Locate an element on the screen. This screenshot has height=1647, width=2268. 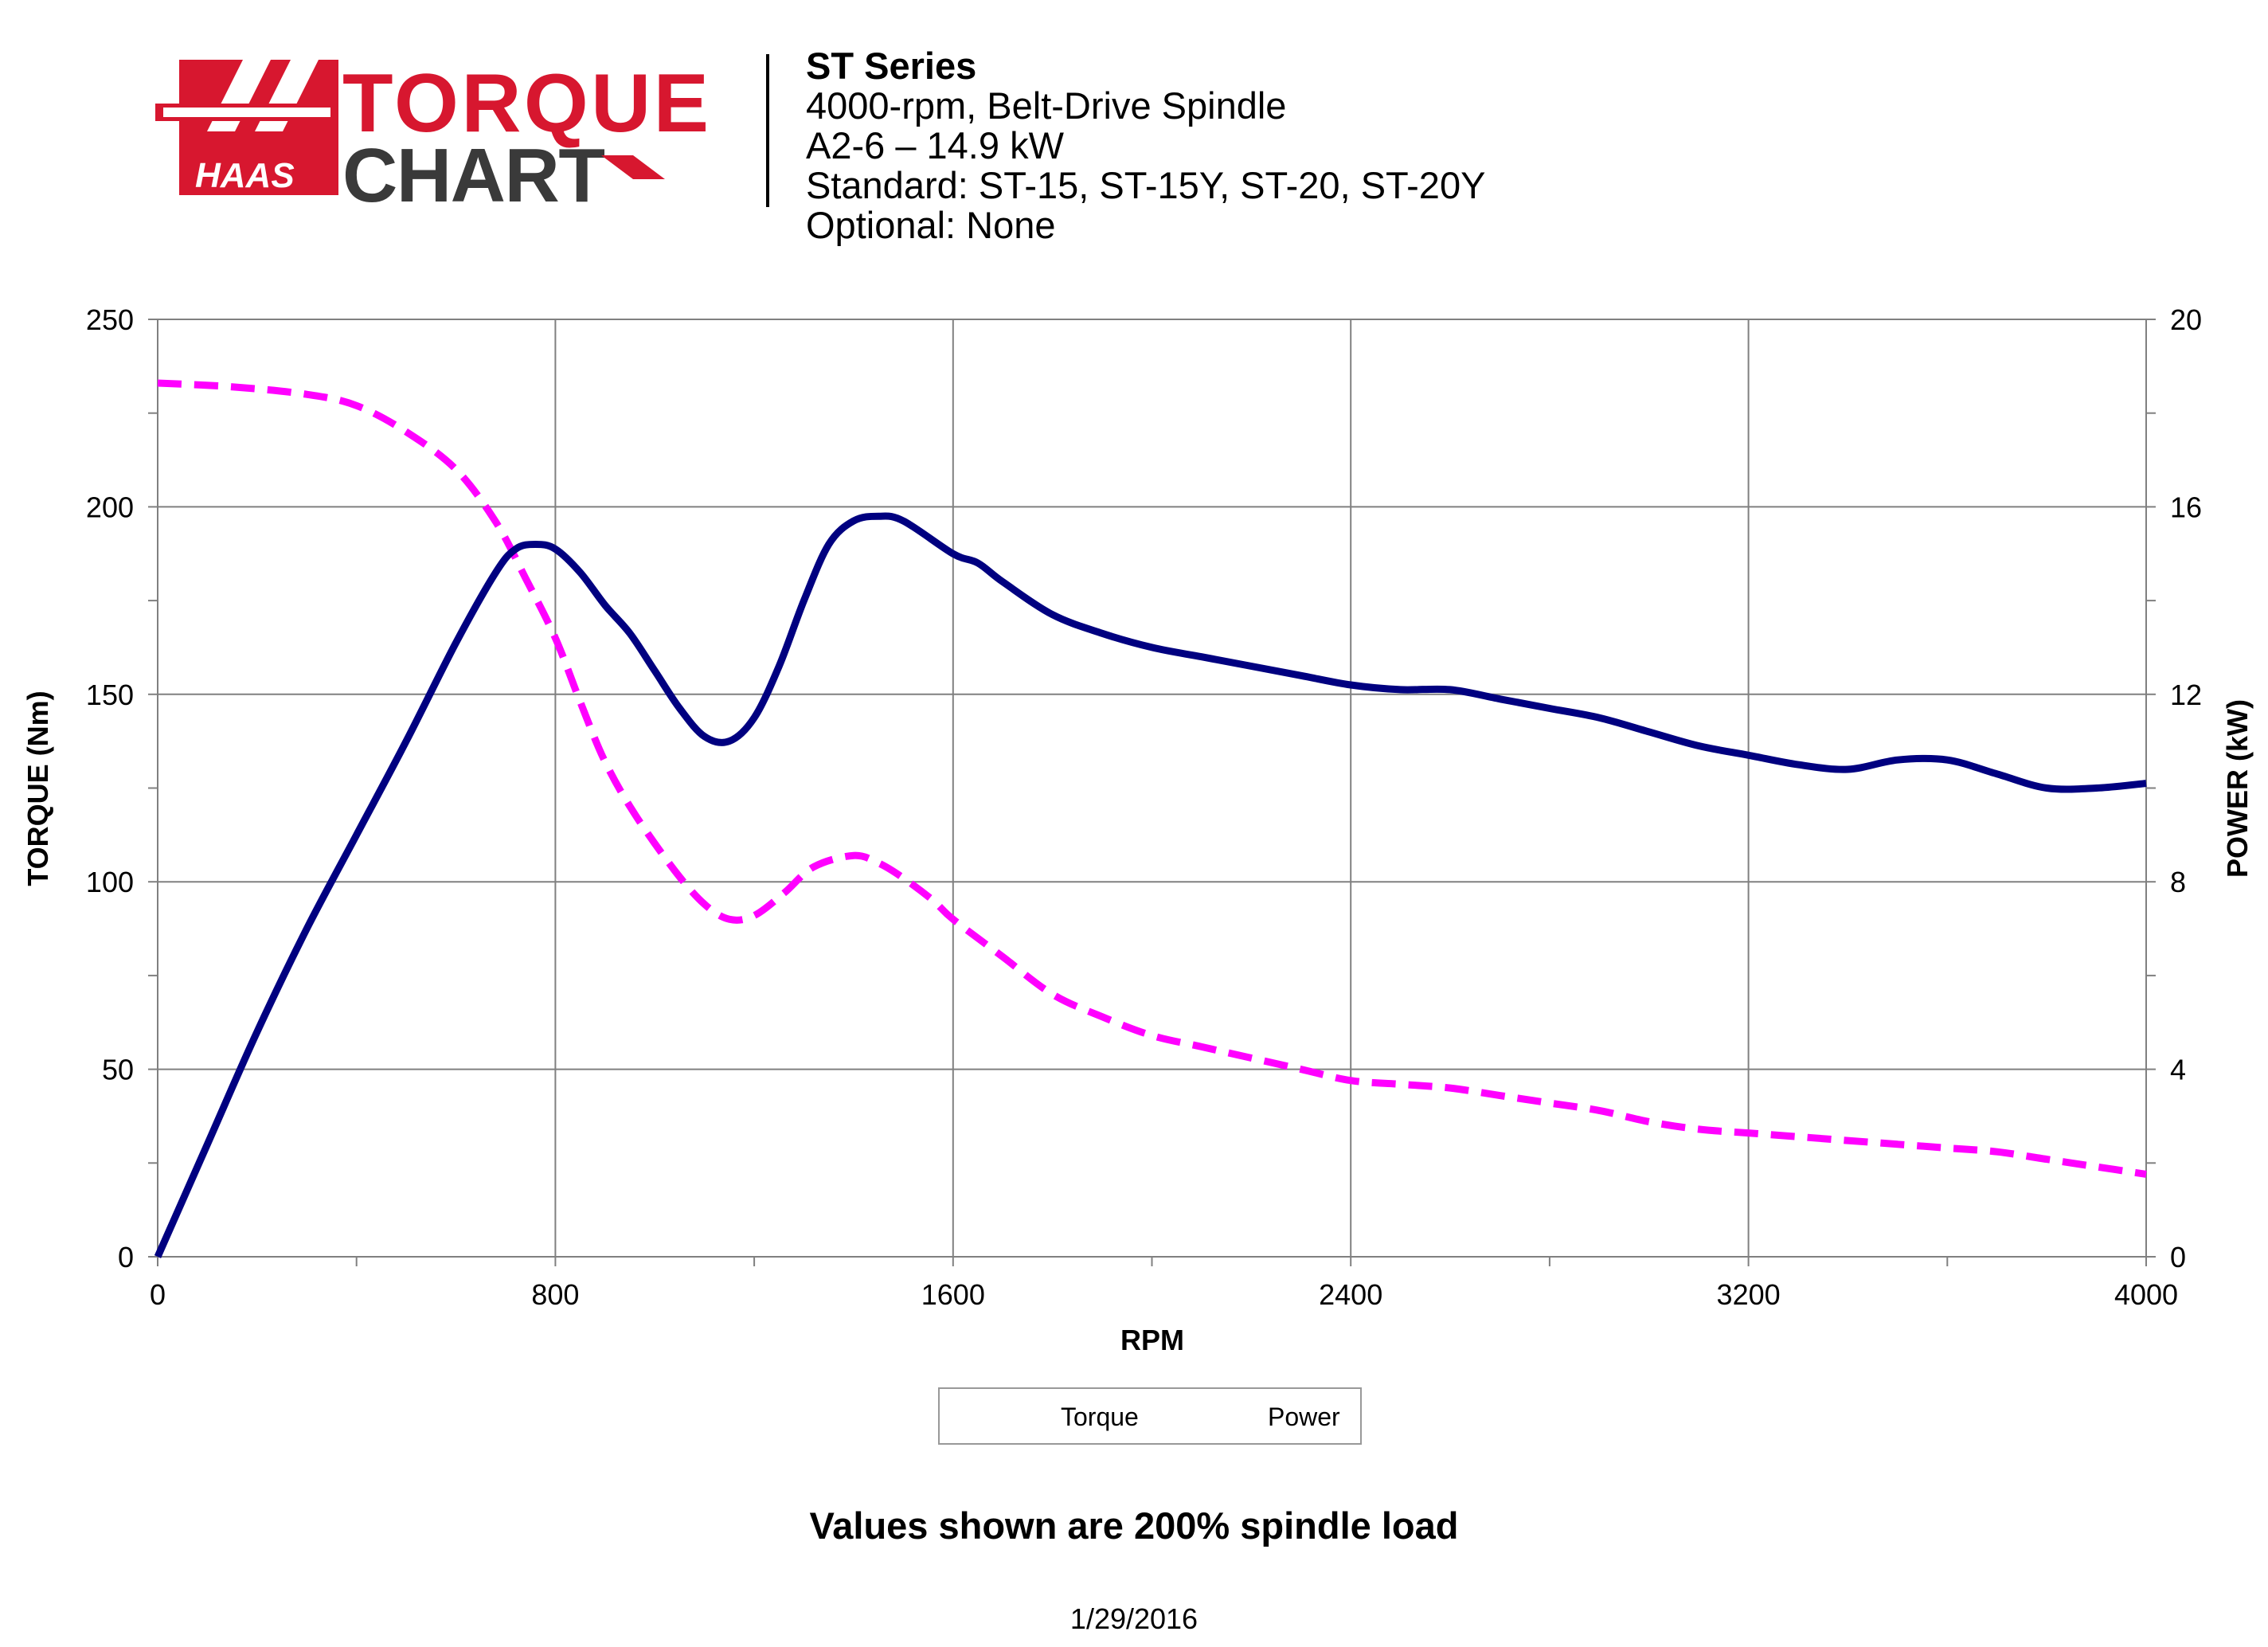
y-tick-label: 0 is located at coordinates (126, 1257).